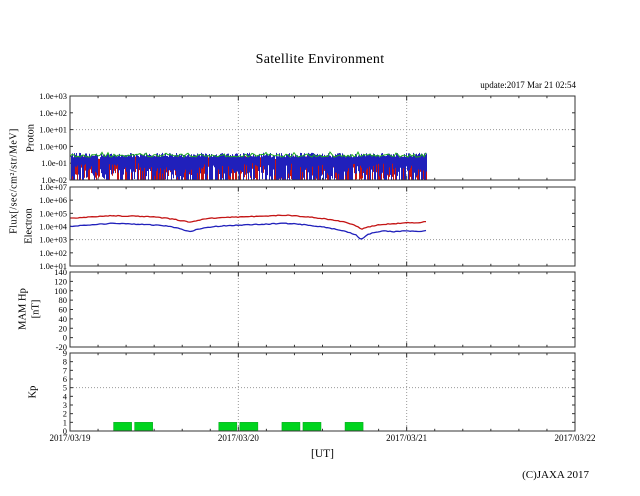 Image resolution: width=640 pixels, height=496 pixels. Describe the element at coordinates (60, 281) in the screenshot. I see `y-tick-label: 120` at that location.